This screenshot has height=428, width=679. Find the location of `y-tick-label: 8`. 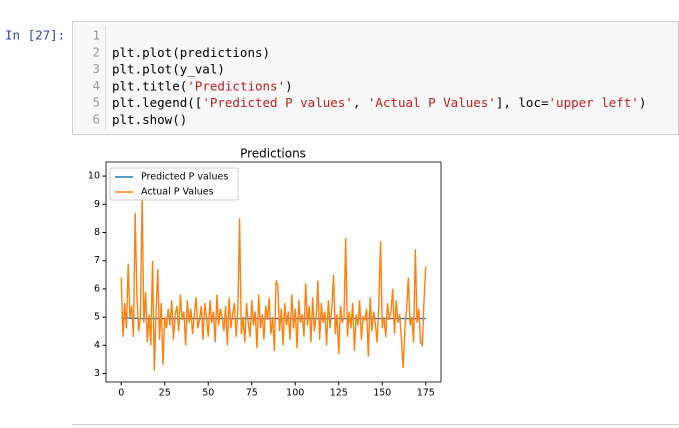

y-tick-label: 8 is located at coordinates (97, 232).